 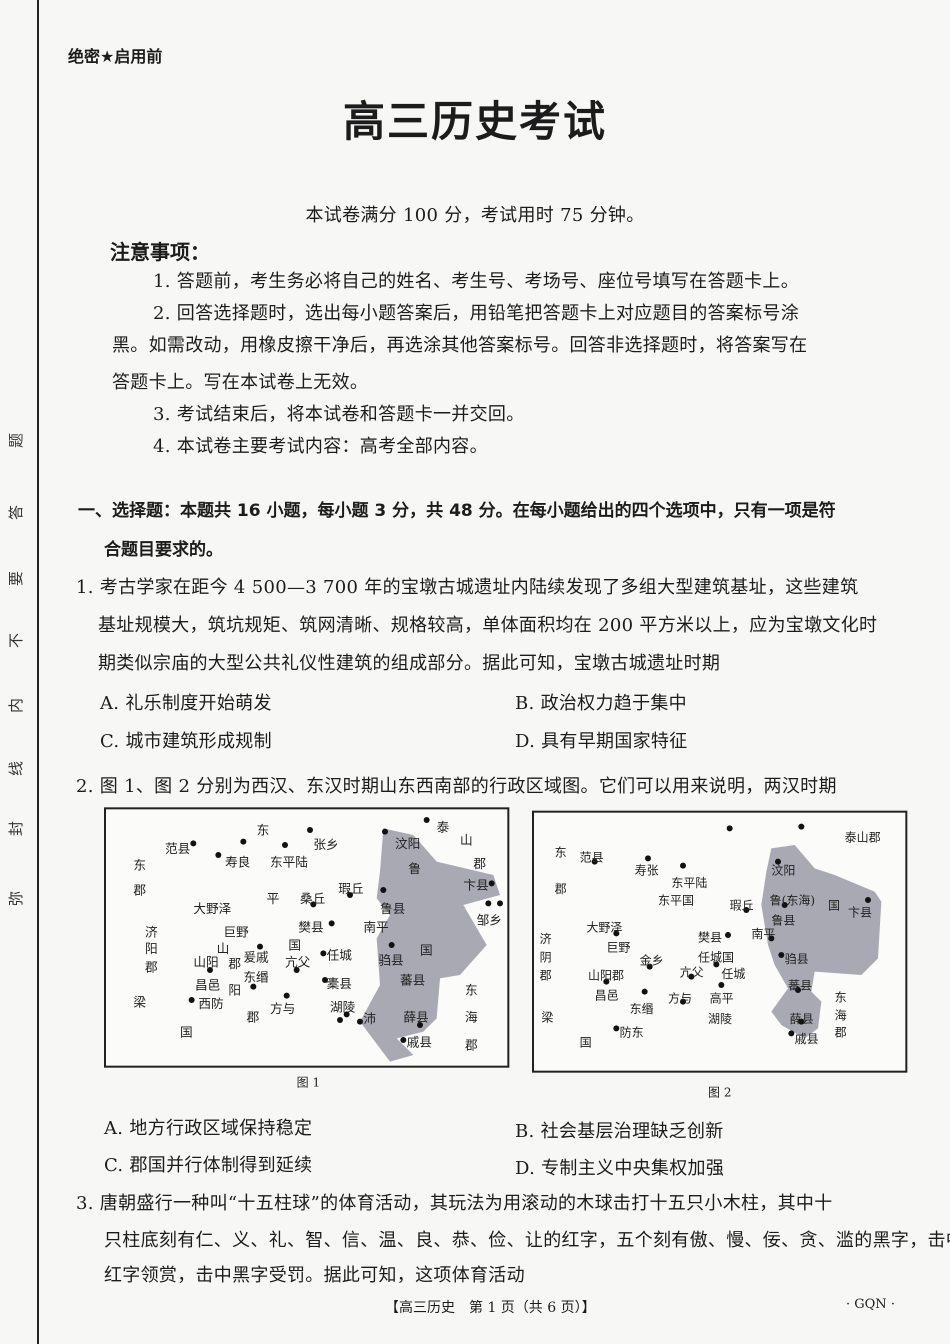 What do you see at coordinates (390, 960) in the screenshot?
I see `map1-place-label: 驺县` at bounding box center [390, 960].